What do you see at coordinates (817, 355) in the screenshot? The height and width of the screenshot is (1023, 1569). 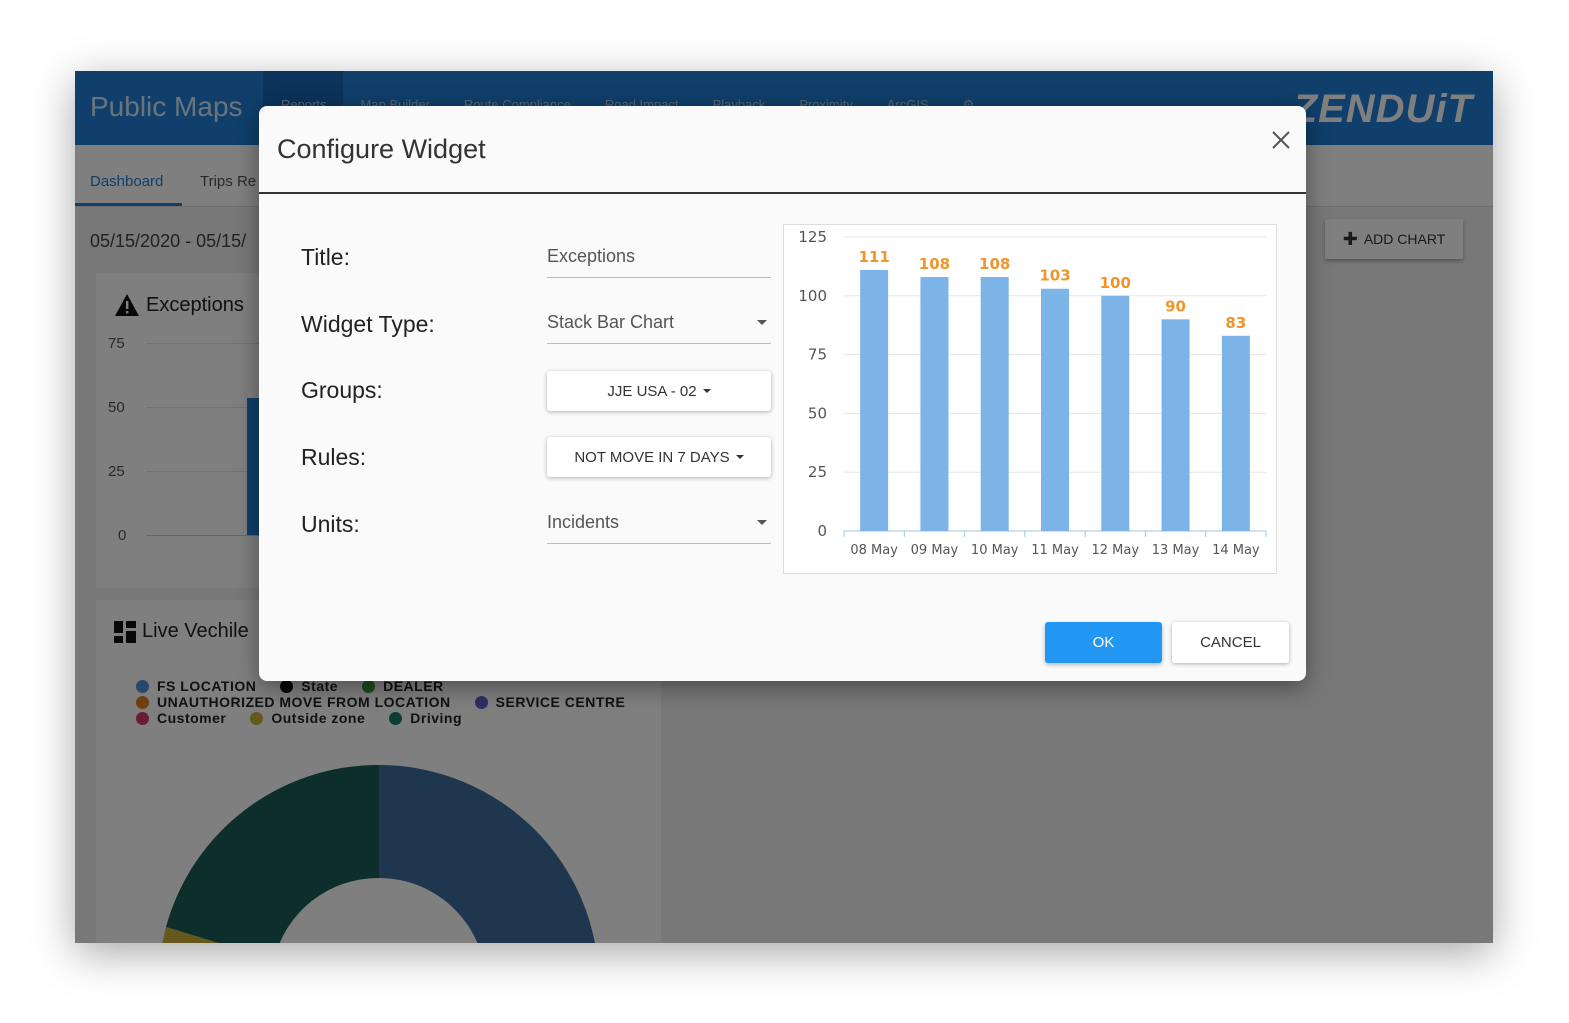 I see `y-tick-label: 75` at bounding box center [817, 355].